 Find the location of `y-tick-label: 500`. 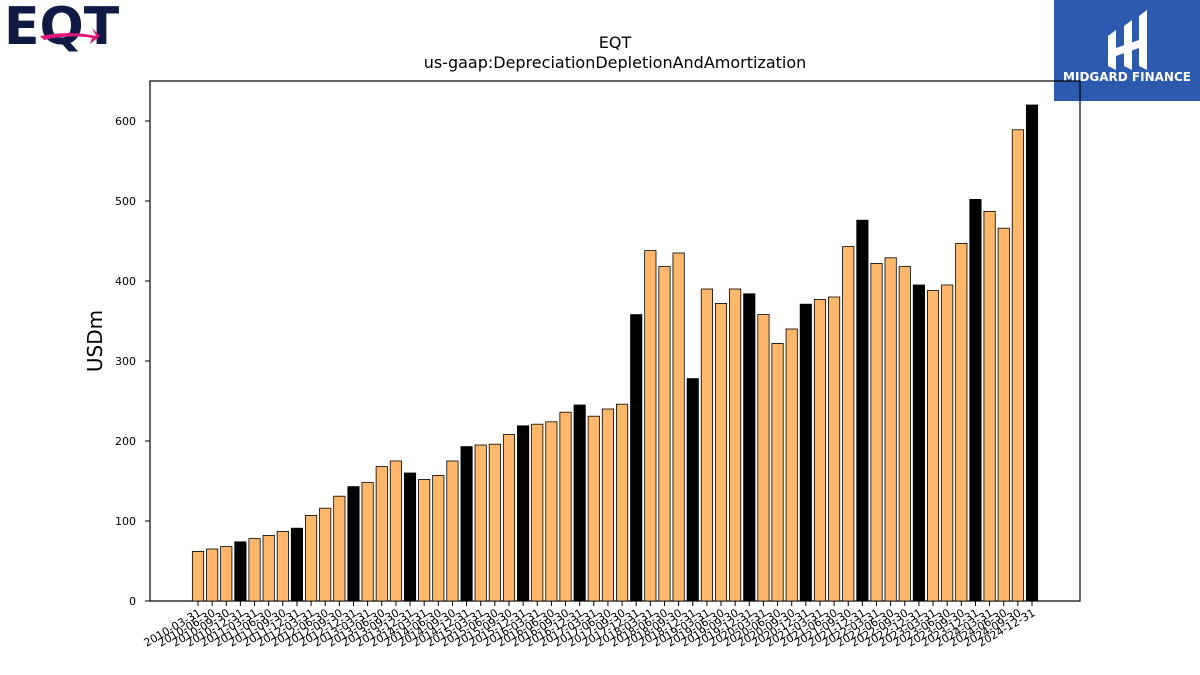

y-tick-label: 500 is located at coordinates (125, 201).